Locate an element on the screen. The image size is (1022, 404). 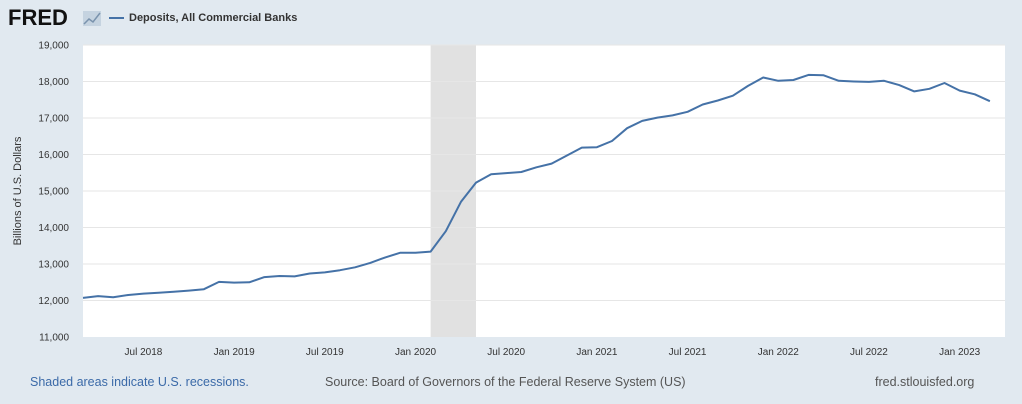
y-tick-label: 18,000 is located at coordinates (53, 82).